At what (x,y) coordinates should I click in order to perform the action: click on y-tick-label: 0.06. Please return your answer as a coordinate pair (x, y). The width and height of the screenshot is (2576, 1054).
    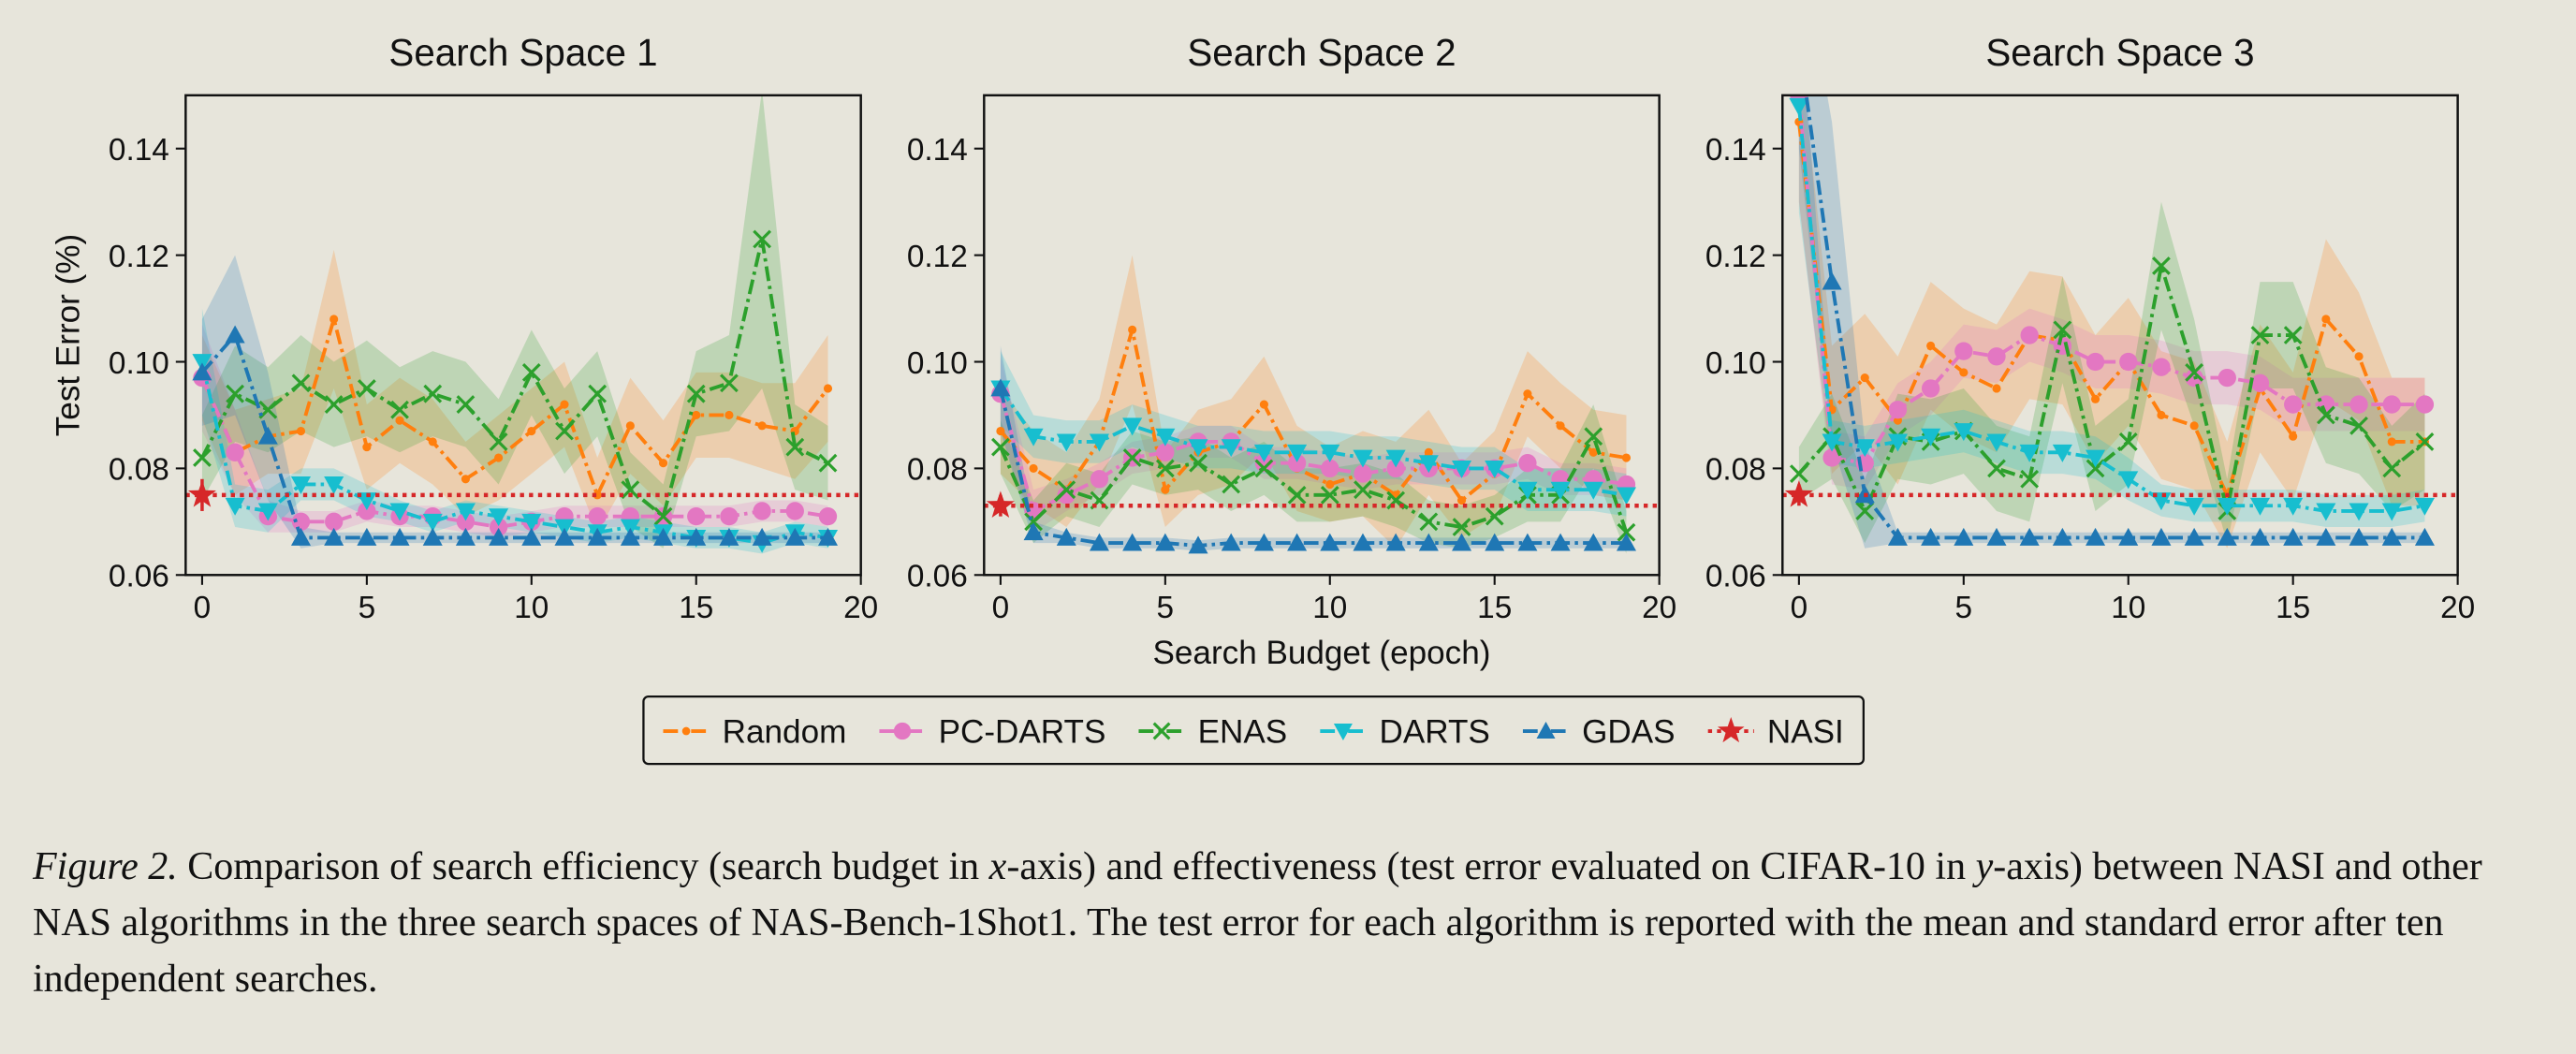
    Looking at the image, I should click on (937, 577).